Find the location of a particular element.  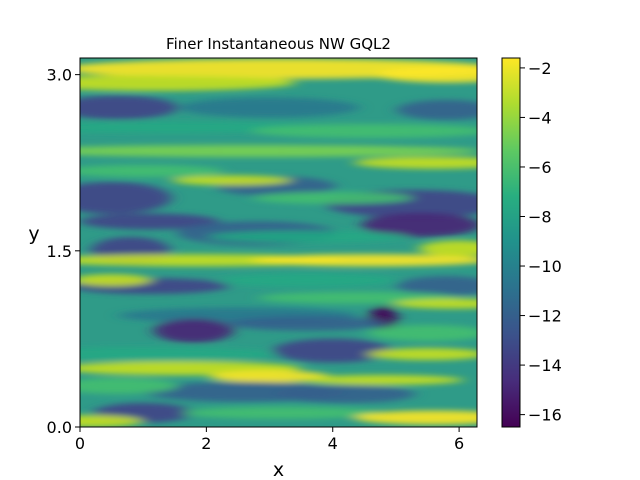

colorbar-tick-label: −16 is located at coordinates (545, 415).